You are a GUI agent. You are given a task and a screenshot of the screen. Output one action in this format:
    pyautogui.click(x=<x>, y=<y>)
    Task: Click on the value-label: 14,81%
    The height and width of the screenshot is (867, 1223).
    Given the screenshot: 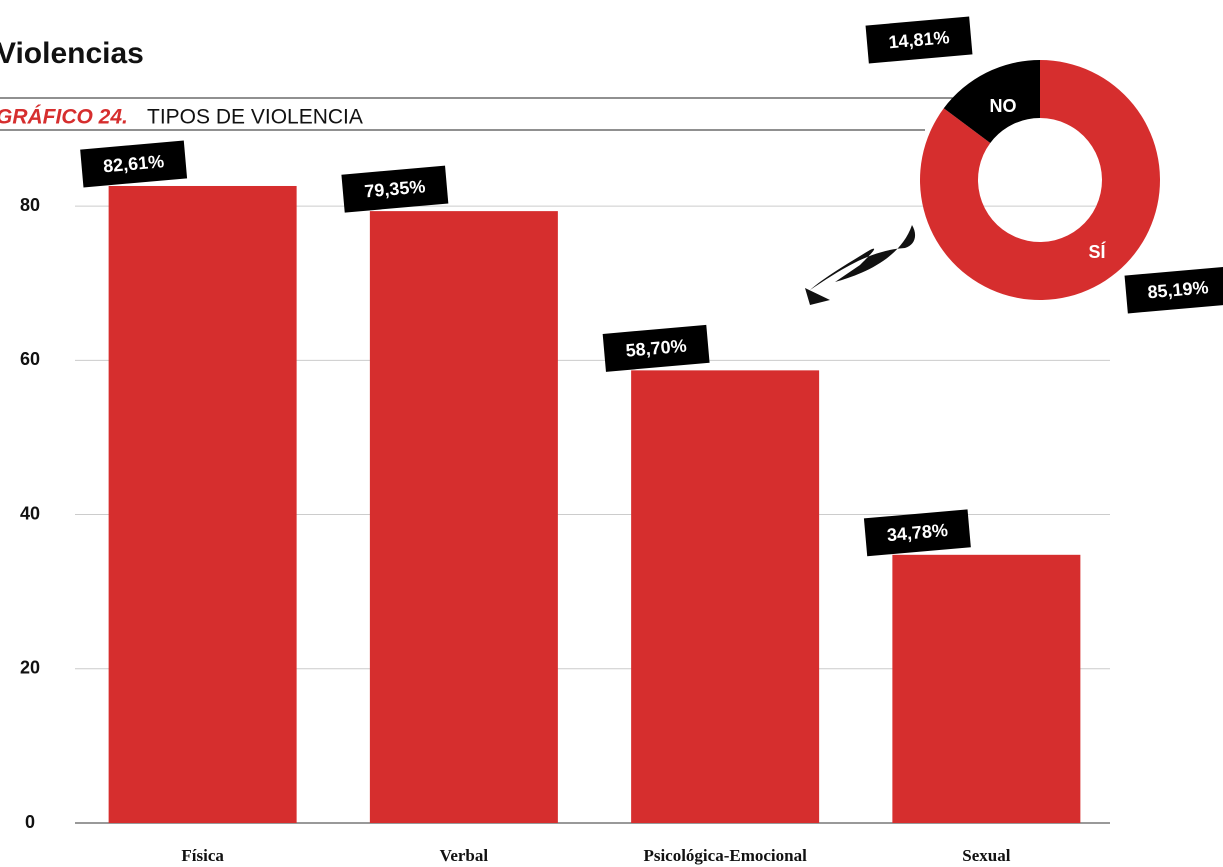 What is the action you would take?
    pyautogui.click(x=919, y=40)
    